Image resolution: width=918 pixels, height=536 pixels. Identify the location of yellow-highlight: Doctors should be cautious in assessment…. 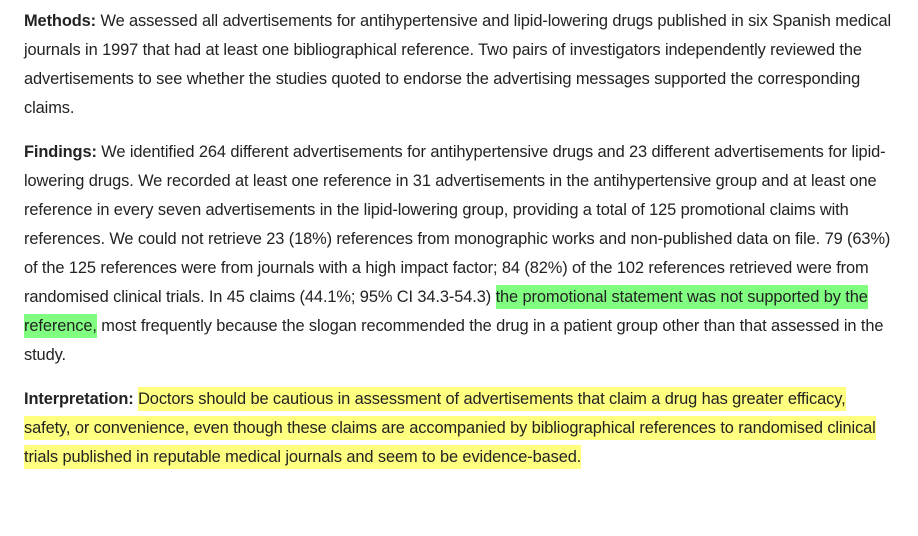
(450, 428).